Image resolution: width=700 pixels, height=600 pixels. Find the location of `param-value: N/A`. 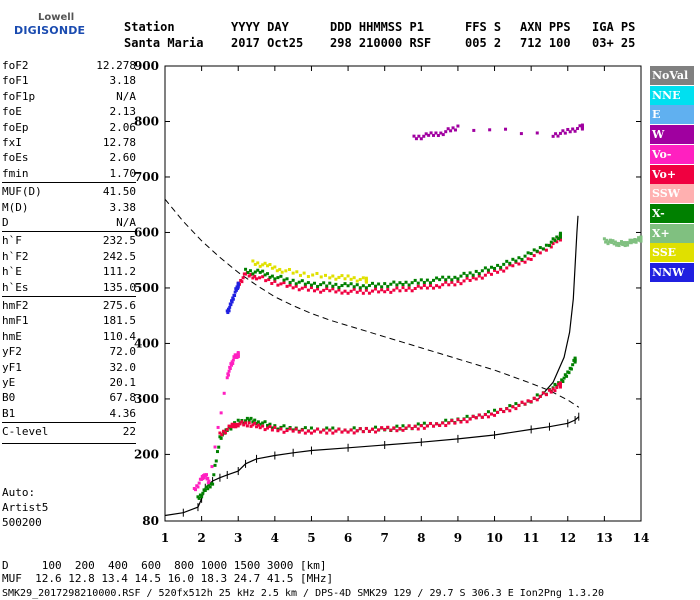

param-value: N/A is located at coordinates (126, 222).